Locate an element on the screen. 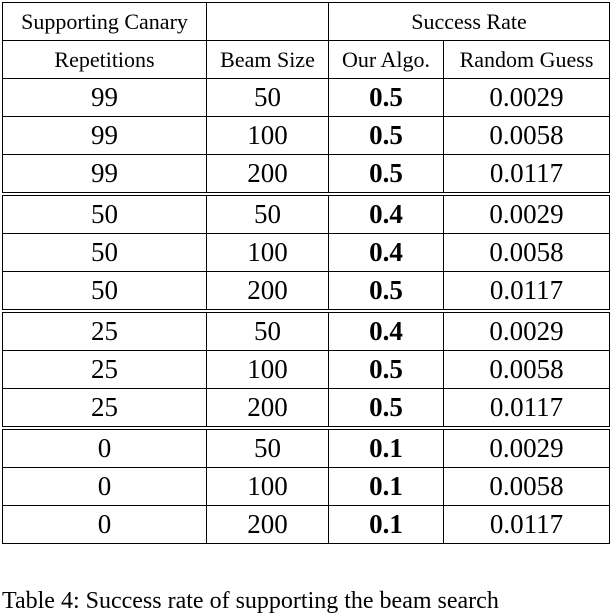 The height and width of the screenshot is (614, 612). table-row: 99 100 0.5 0.0058 is located at coordinates (306, 135).